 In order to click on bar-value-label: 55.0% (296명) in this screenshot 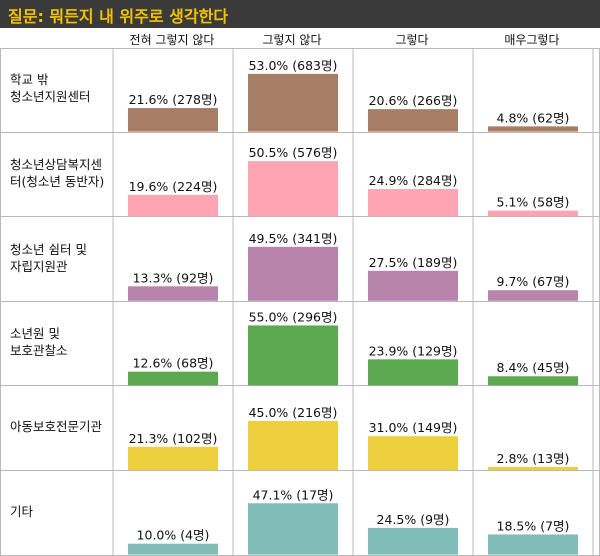, I will do `click(293, 316)`.